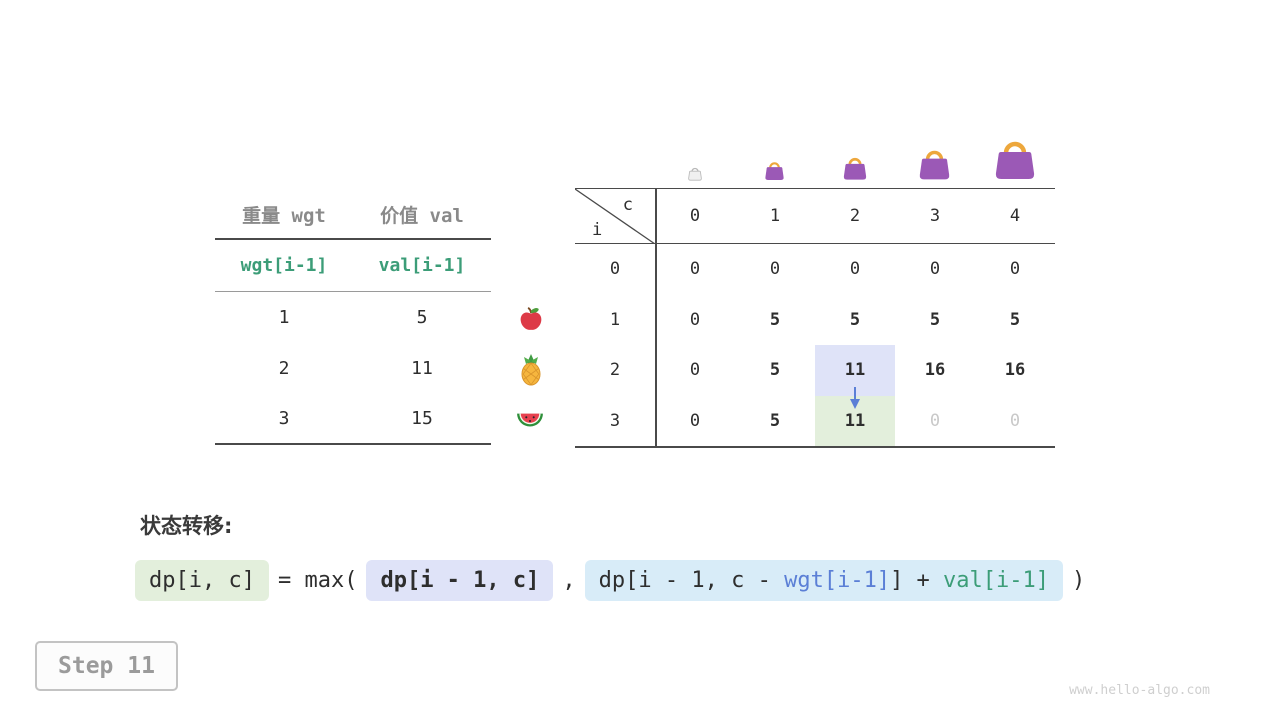 This screenshot has height=720, width=1280. What do you see at coordinates (284, 368) in the screenshot?
I see `item-weight: 2` at bounding box center [284, 368].